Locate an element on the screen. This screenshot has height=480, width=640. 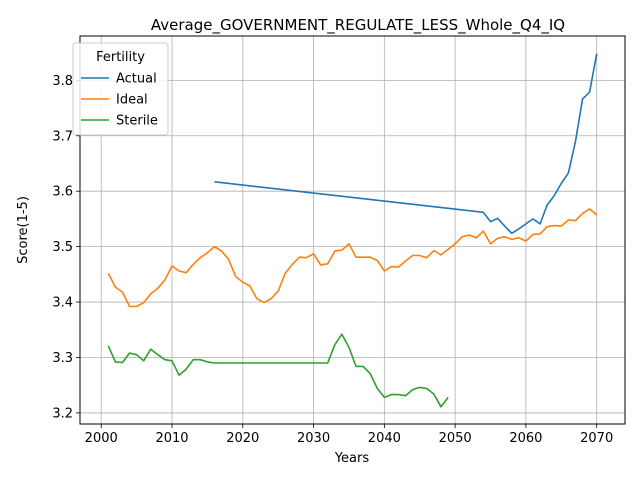
y-tick-label: 3.5 is located at coordinates (62, 247).